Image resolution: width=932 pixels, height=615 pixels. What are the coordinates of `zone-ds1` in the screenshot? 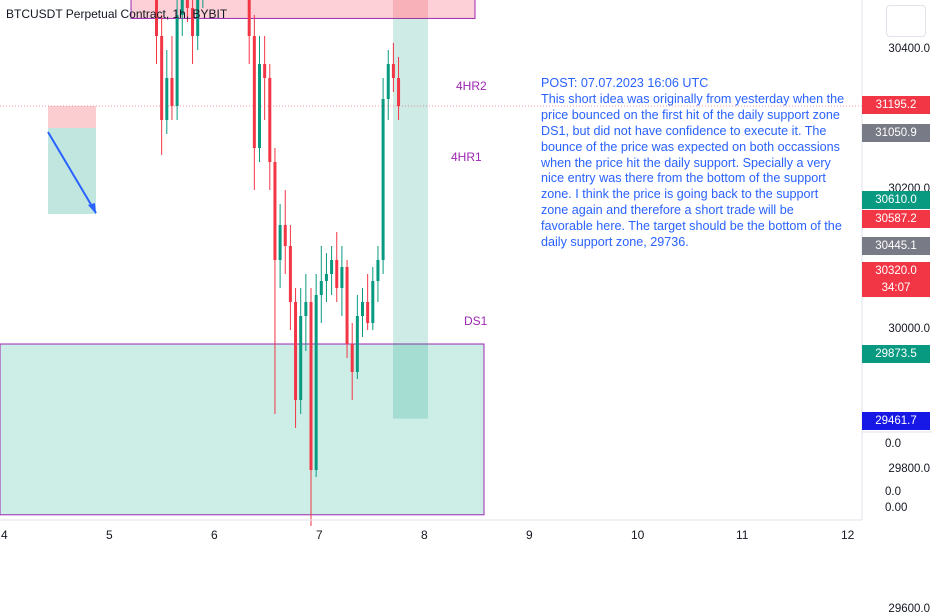 It's located at (242, 429).